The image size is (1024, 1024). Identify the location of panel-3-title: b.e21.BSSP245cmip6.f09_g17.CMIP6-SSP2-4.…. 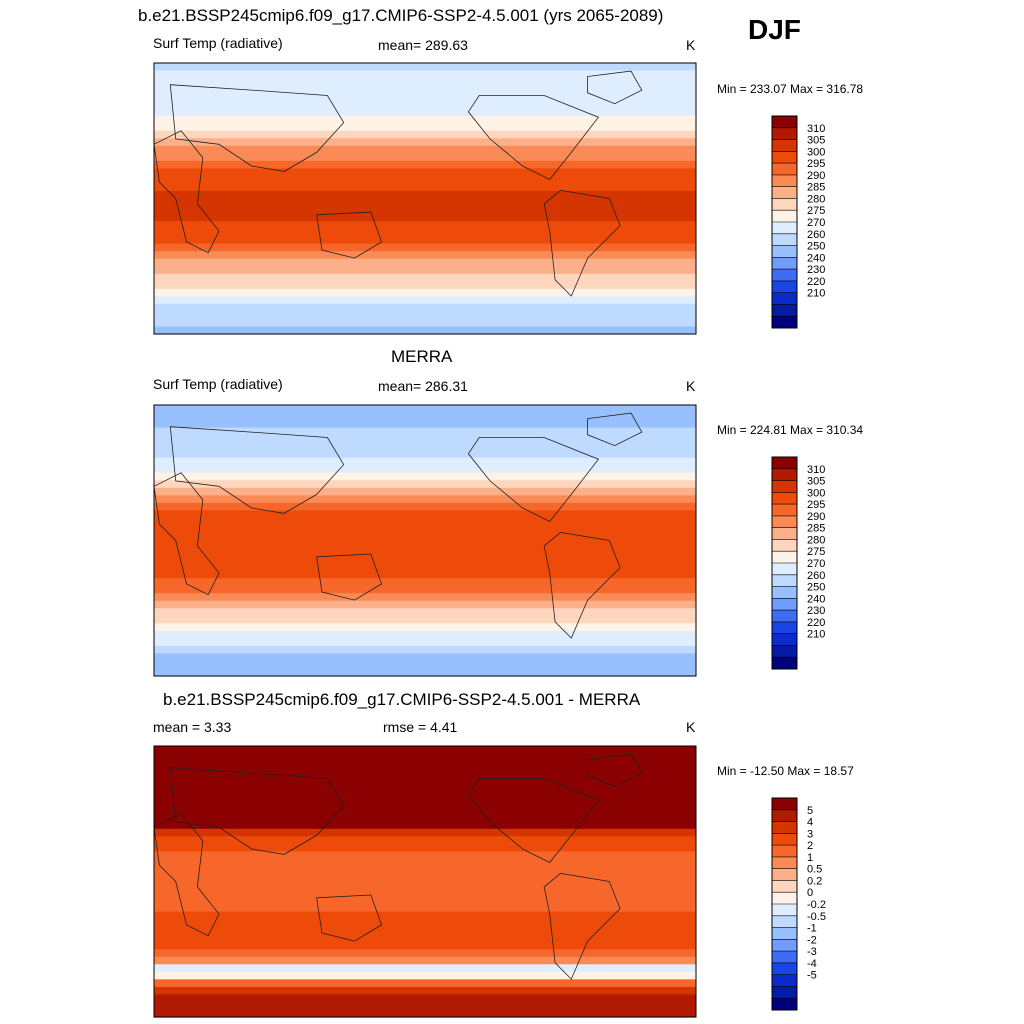
(402, 699).